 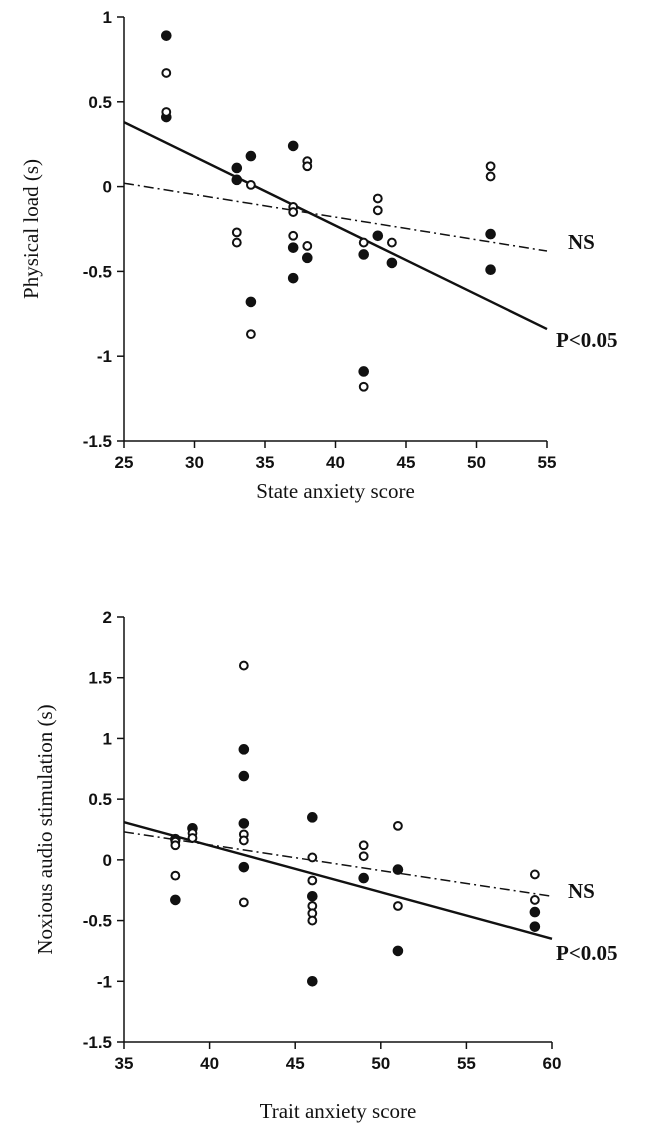 I want to click on y-axis-label: Noxious audio stimulation (s), so click(x=45, y=829).